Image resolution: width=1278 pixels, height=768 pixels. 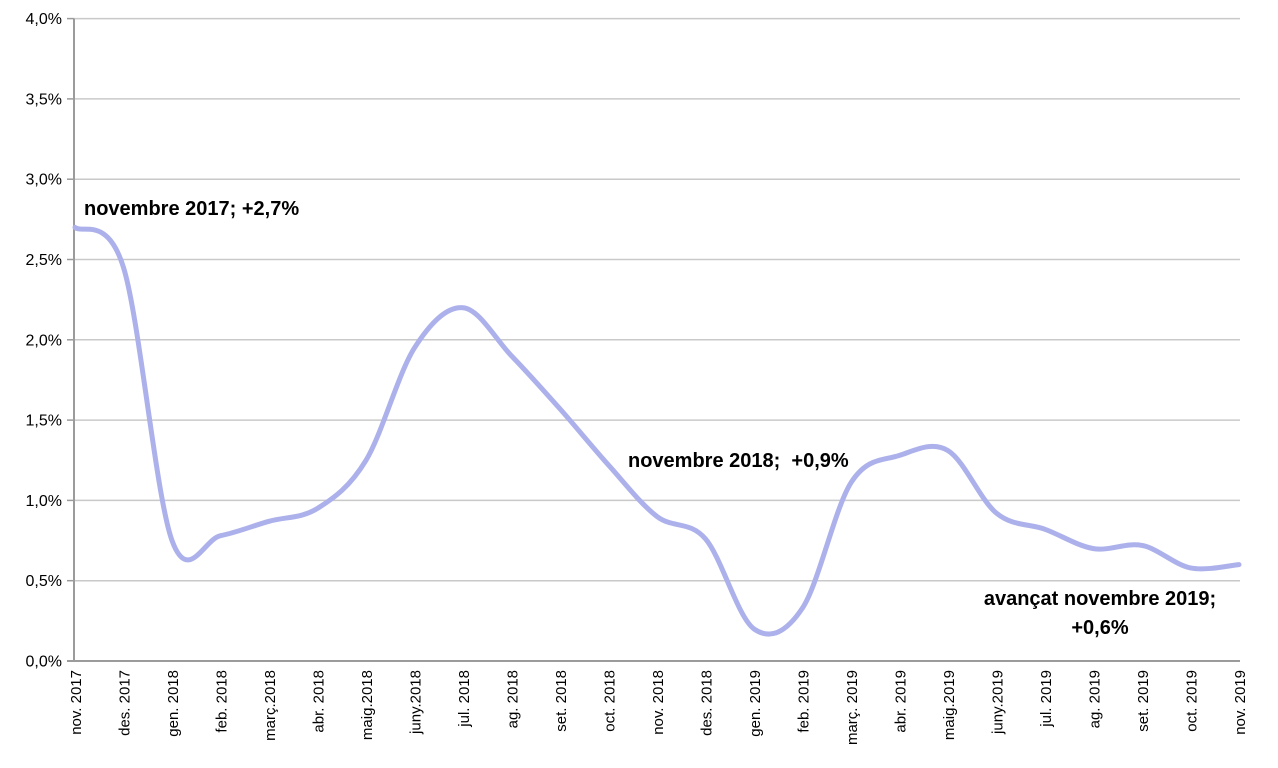 I want to click on x-axis-label: gen. 2019, so click(x=755, y=703).